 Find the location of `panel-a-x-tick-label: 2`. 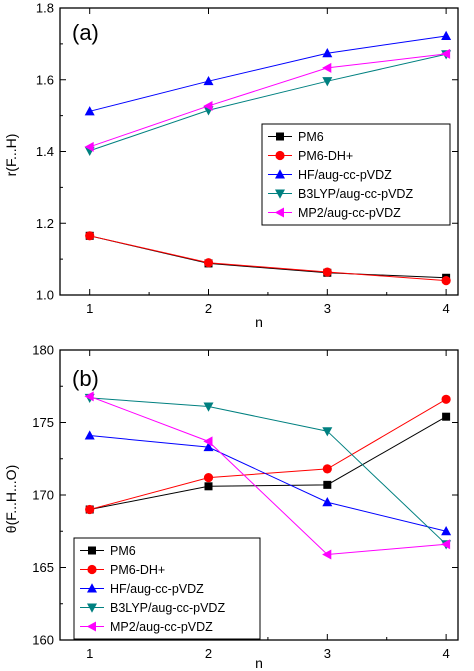

panel-a-x-tick-label: 2 is located at coordinates (208, 308).